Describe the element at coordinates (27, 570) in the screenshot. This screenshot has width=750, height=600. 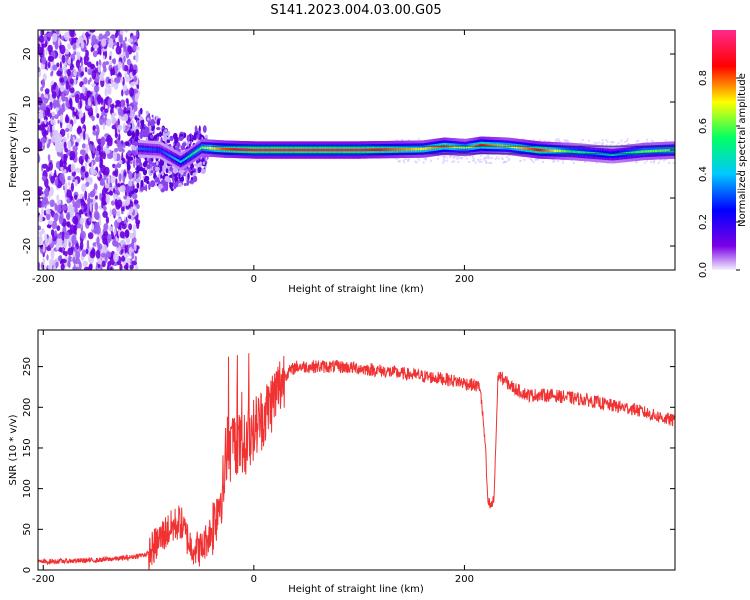
I see `y-tick-label: 0` at that location.